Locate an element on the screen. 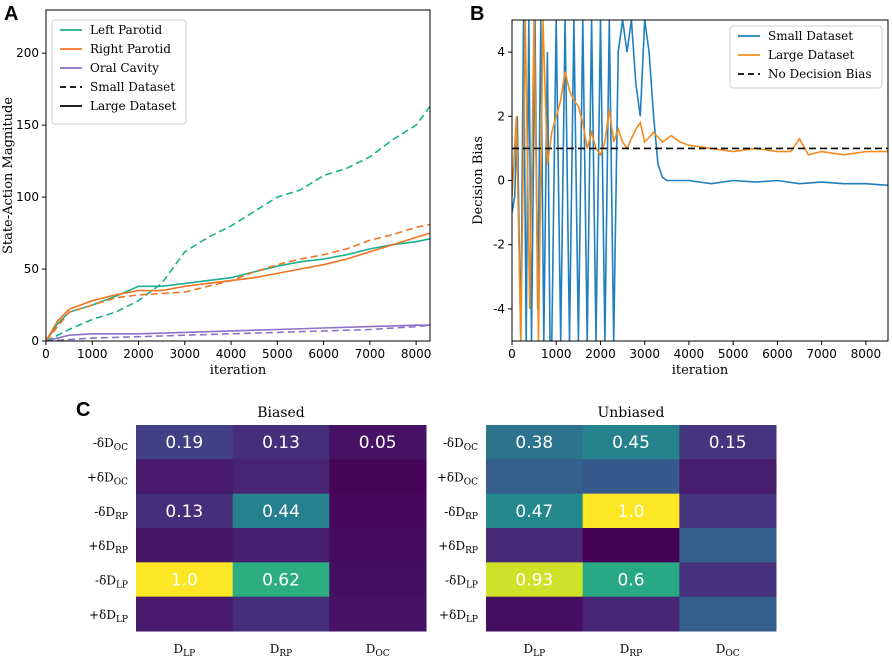  series-line-oral-cavity-small- is located at coordinates (238, 332).